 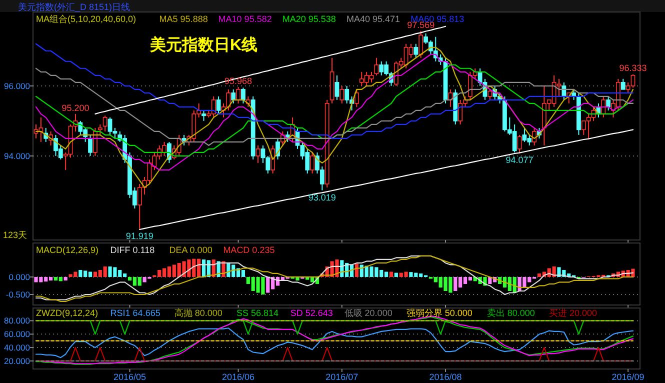 What do you see at coordinates (76, 107) in the screenshot?
I see `annotation: 95.200` at bounding box center [76, 107].